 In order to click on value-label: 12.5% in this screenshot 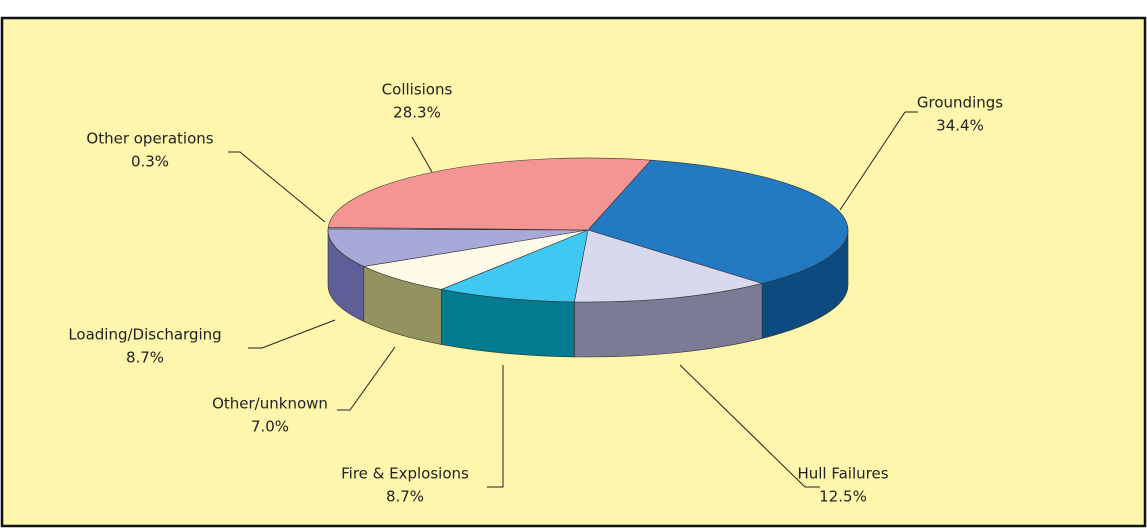, I will do `click(843, 497)`.